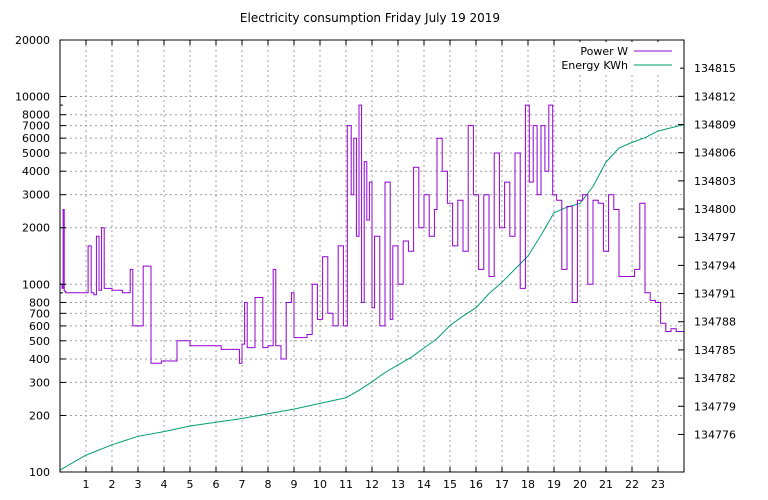  I want to click on y-left-tick-label: 5000, so click(36, 153).